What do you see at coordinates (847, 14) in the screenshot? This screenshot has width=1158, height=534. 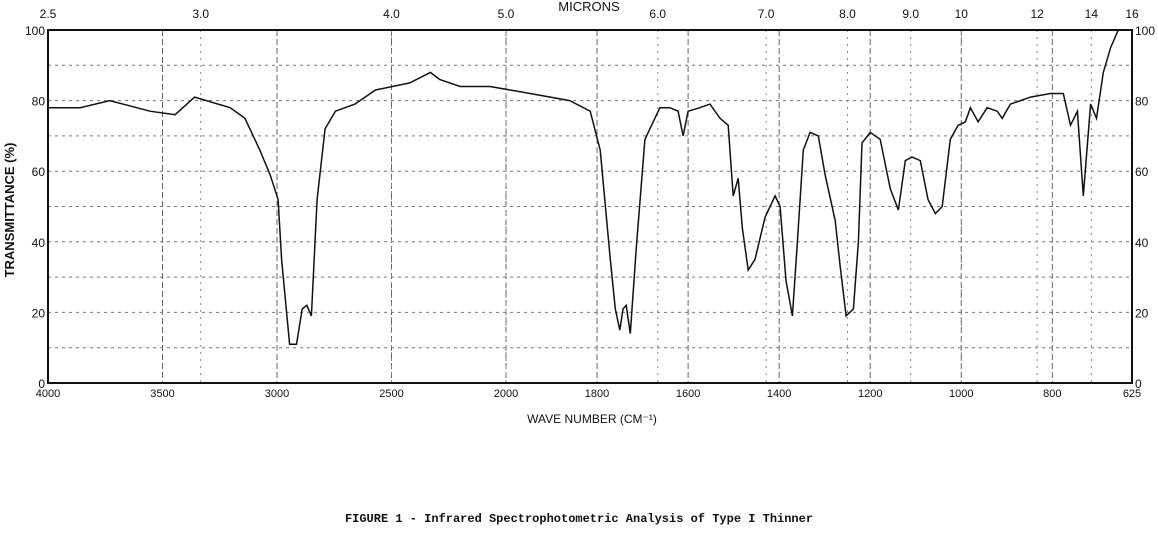 I see `micron-tick-label: 8.0` at bounding box center [847, 14].